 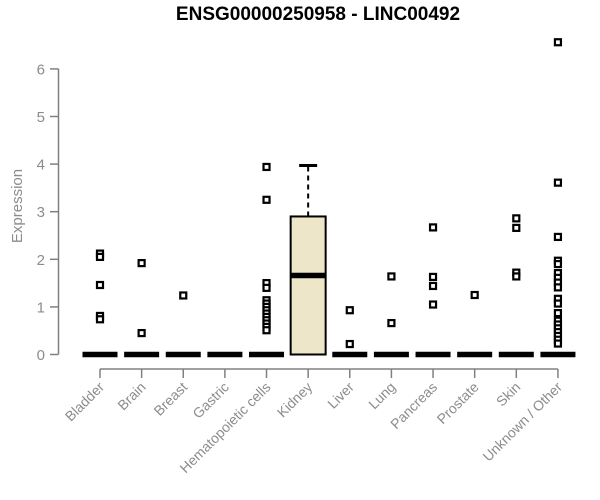 I want to click on box-unknown-other, so click(x=558, y=198).